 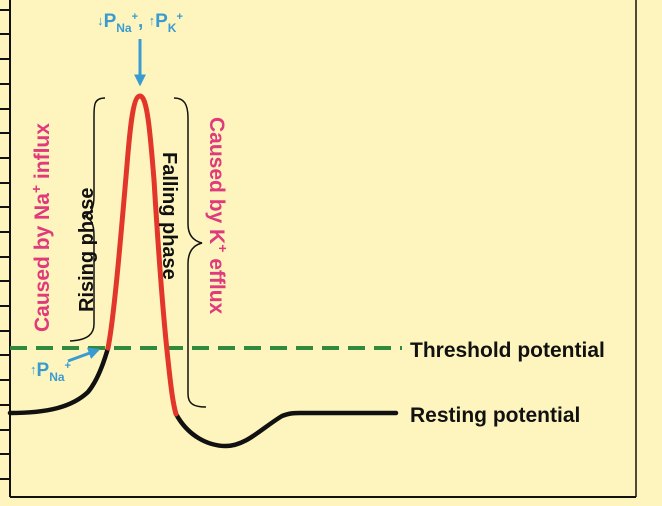 I want to click on falling-phase-brace, so click(x=190, y=252).